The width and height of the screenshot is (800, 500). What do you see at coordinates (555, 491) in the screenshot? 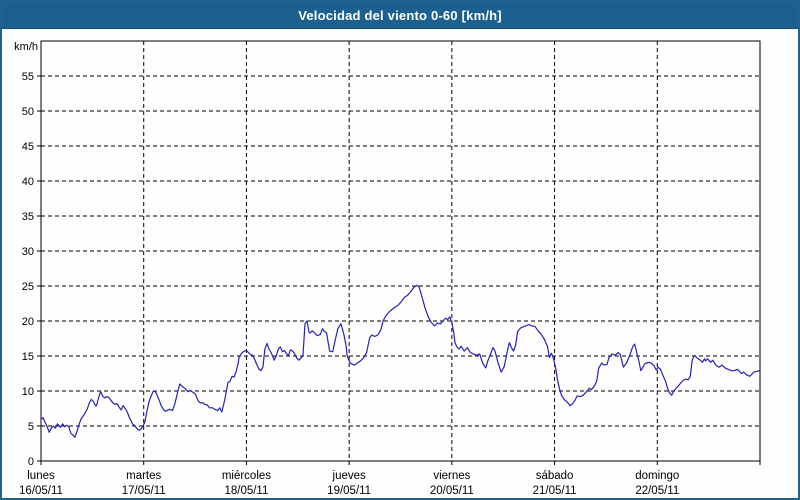
I see `x-day-date: 21/05/11` at bounding box center [555, 491].